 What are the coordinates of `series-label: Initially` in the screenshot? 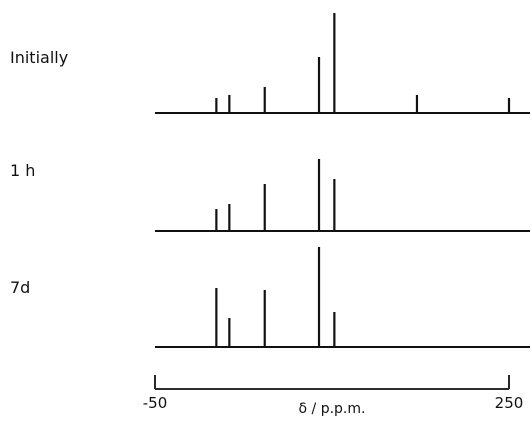 It's located at (39, 57).